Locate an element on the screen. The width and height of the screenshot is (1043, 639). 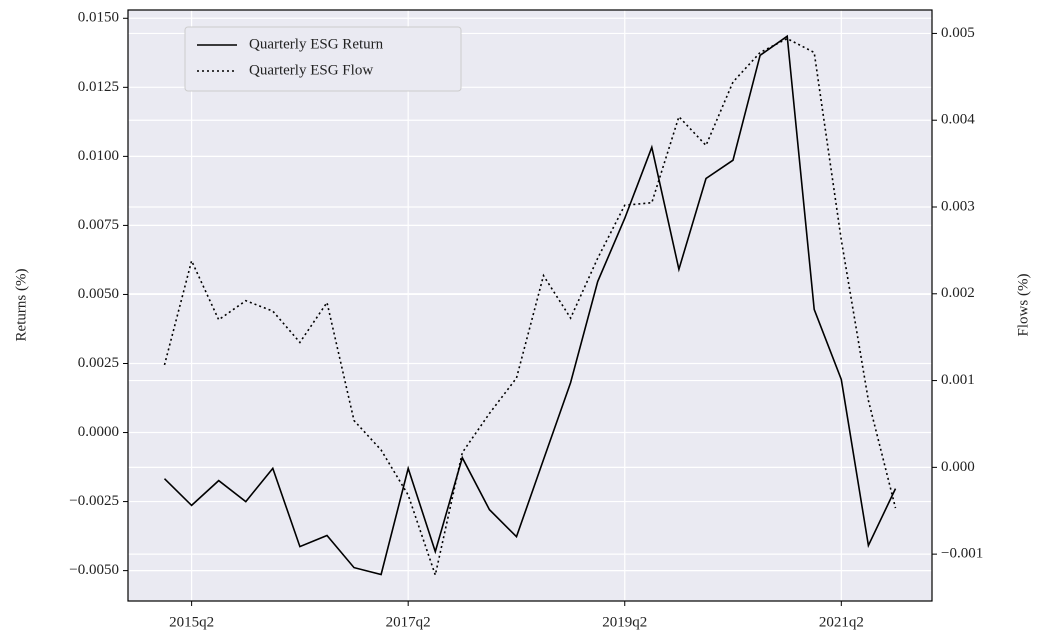
y-tick-label: 0.0150 is located at coordinates (98, 18).